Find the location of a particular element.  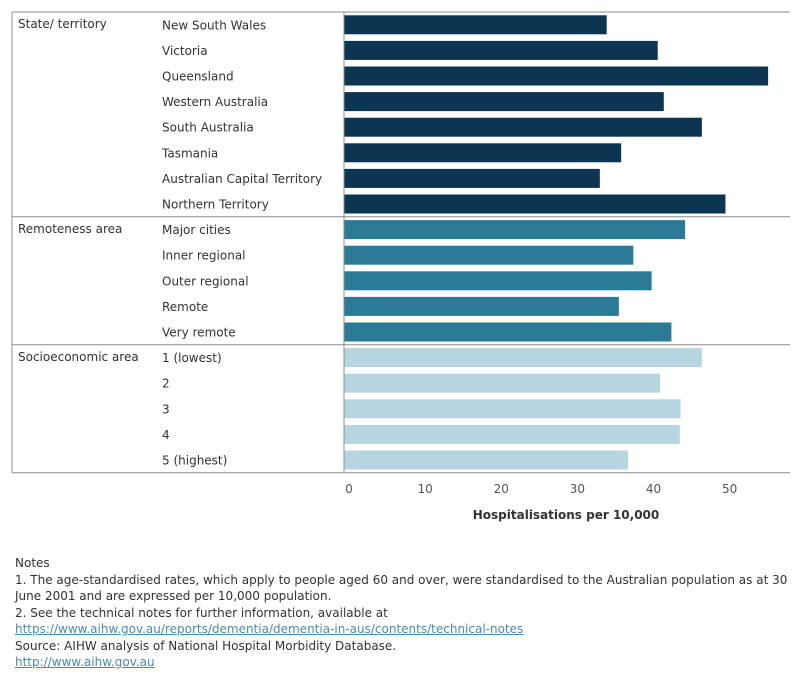

category-label: 5 (highest) is located at coordinates (194, 461).